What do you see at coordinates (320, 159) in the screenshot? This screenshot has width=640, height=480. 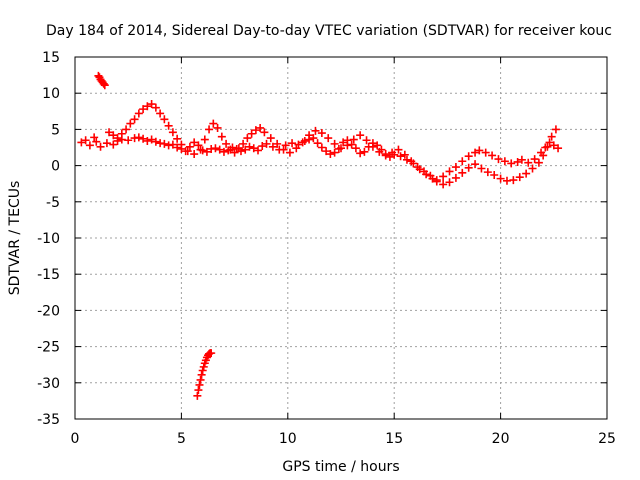 I see `series-track-a` at bounding box center [320, 159].